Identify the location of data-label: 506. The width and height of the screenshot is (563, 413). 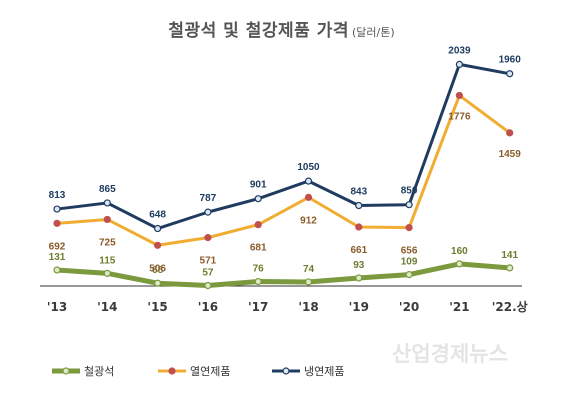
(157, 268).